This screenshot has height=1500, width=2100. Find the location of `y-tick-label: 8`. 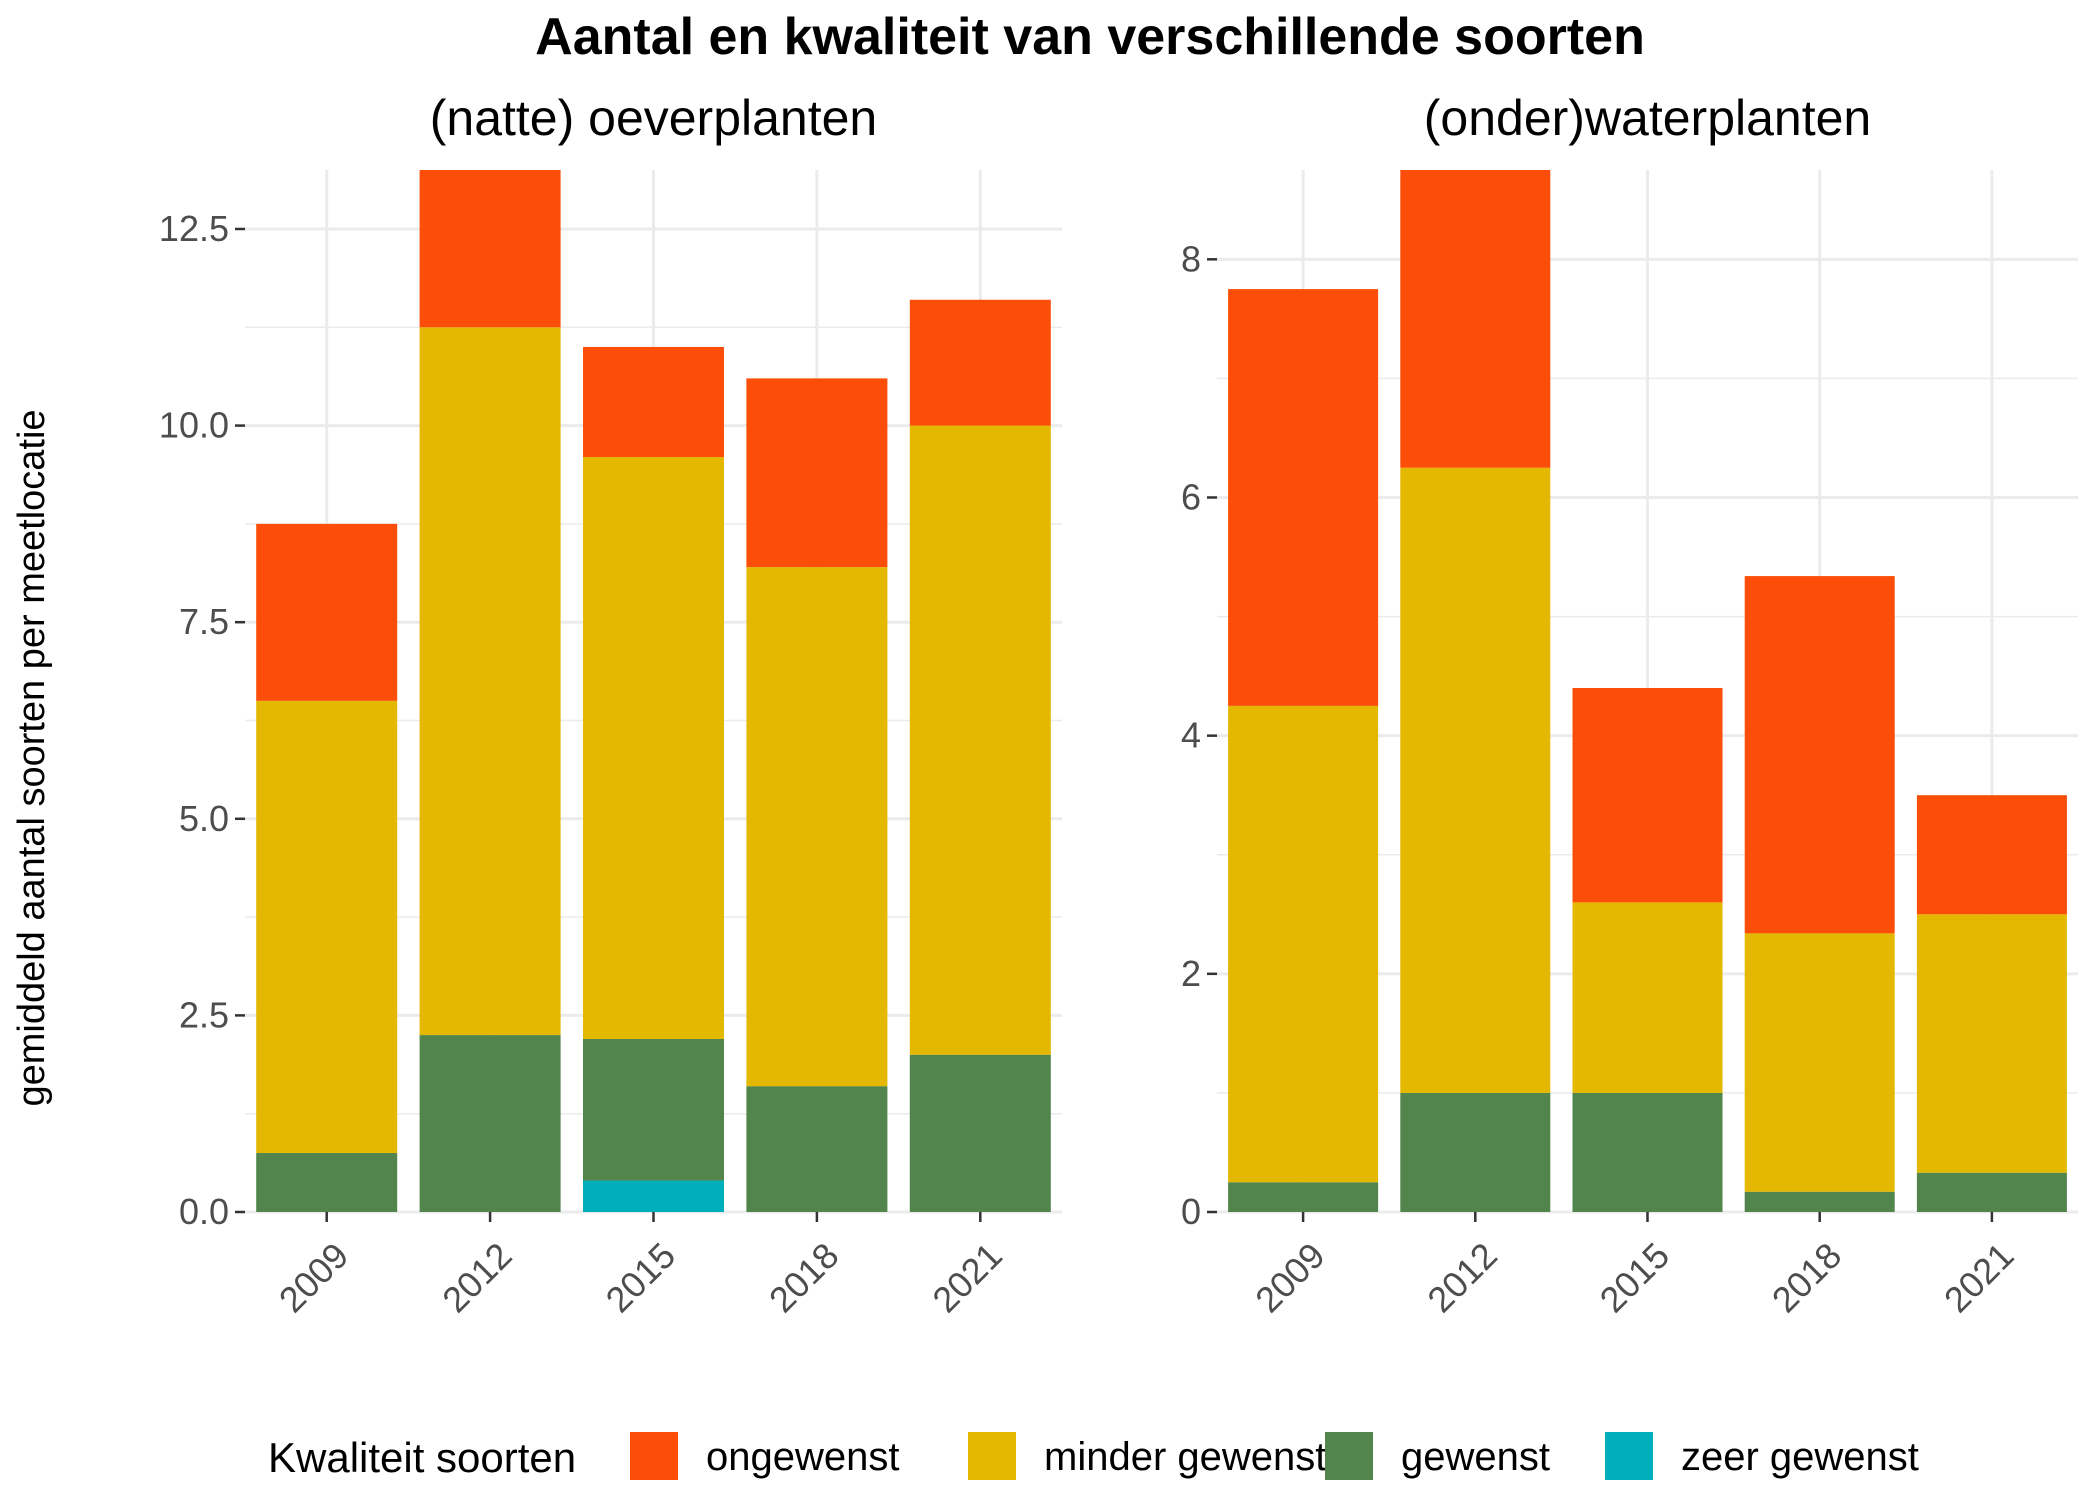

y-tick-label: 8 is located at coordinates (1191, 258).